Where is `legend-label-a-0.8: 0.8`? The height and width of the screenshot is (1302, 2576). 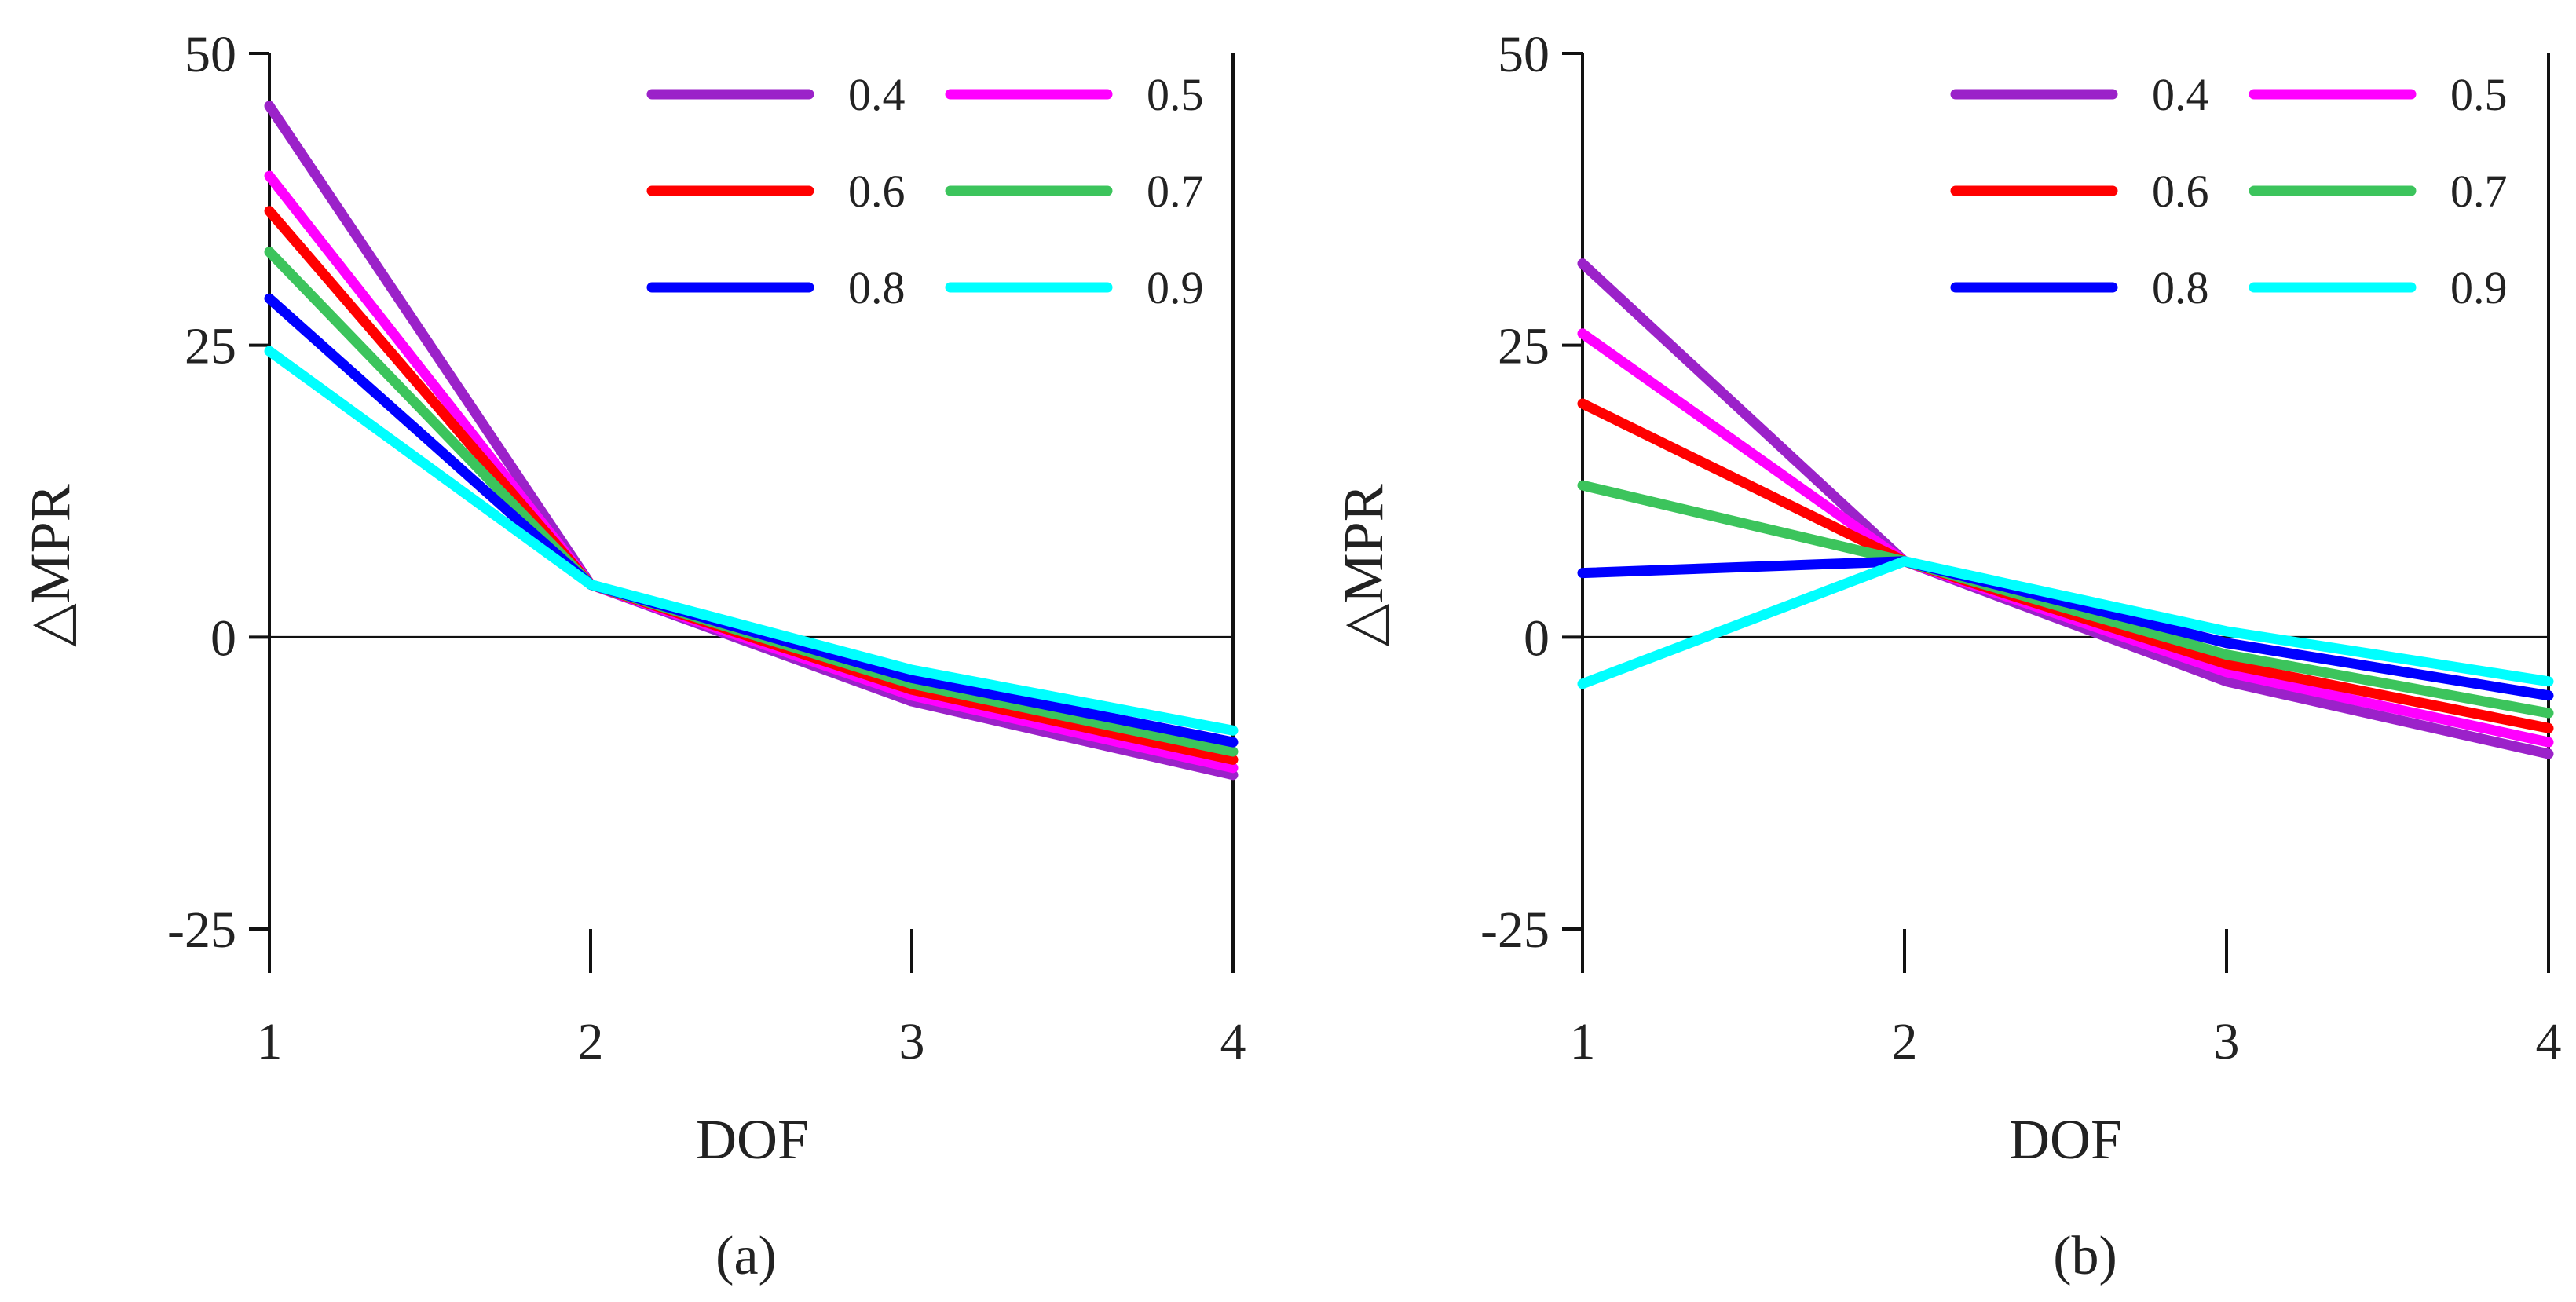
legend-label-a-0.8: 0.8 is located at coordinates (877, 288).